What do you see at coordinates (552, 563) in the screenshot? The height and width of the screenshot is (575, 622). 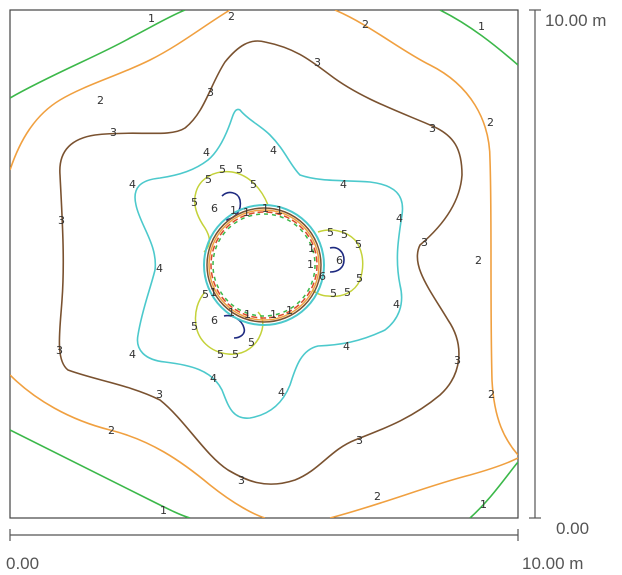 I see `x-axis-max-label: 10.00 m` at bounding box center [552, 563].